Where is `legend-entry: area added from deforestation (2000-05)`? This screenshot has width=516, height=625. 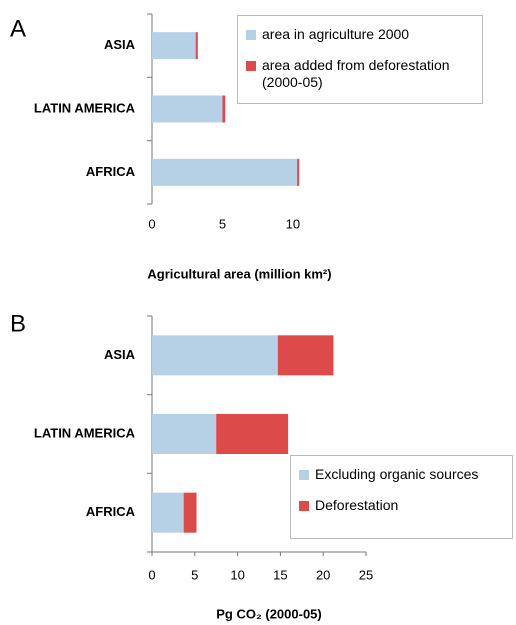 legend-entry: area added from deforestation (2000-05) is located at coordinates (360, 74).